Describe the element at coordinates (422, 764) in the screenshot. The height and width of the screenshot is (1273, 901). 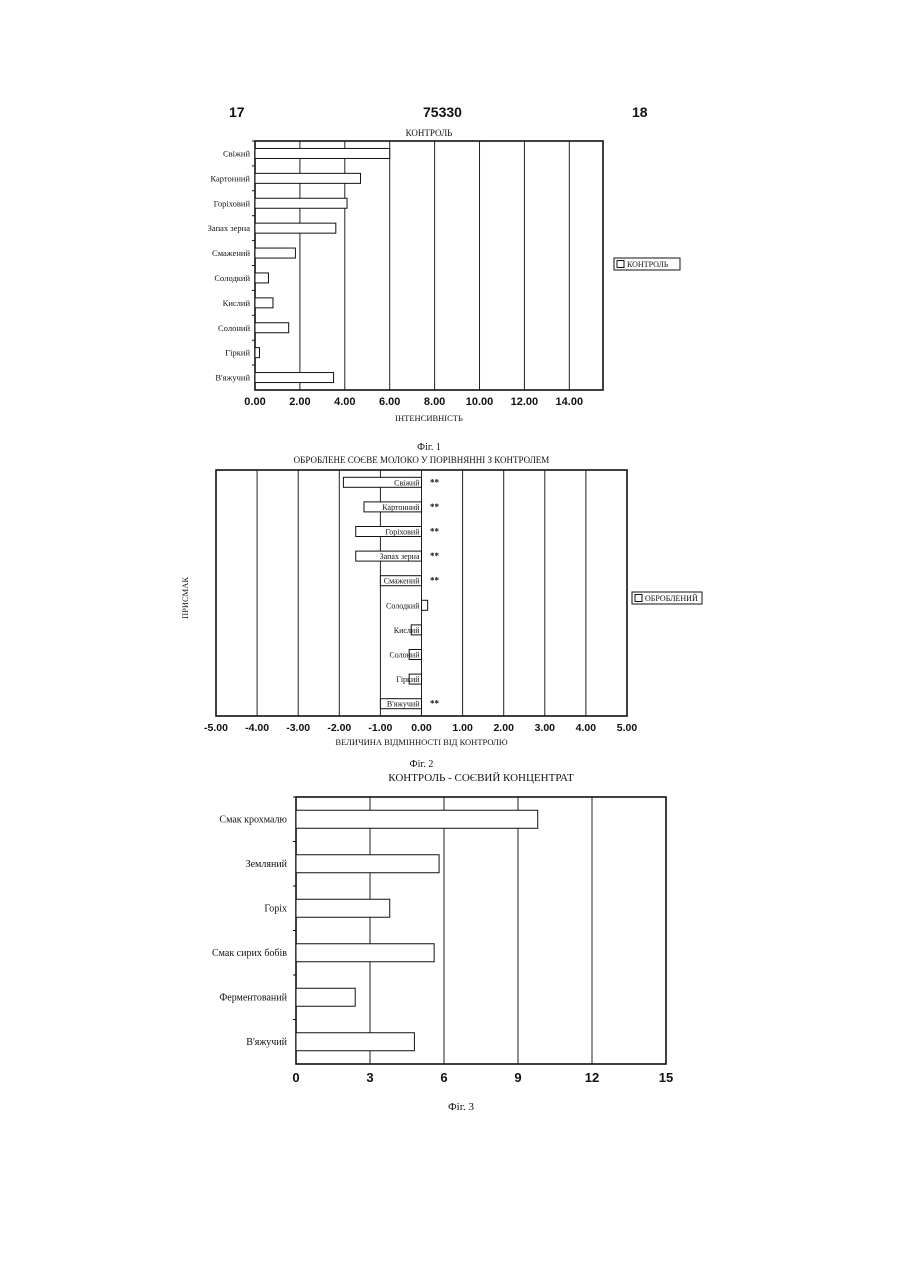
I see `chart2-figure-caption: Фіг. 2` at that location.